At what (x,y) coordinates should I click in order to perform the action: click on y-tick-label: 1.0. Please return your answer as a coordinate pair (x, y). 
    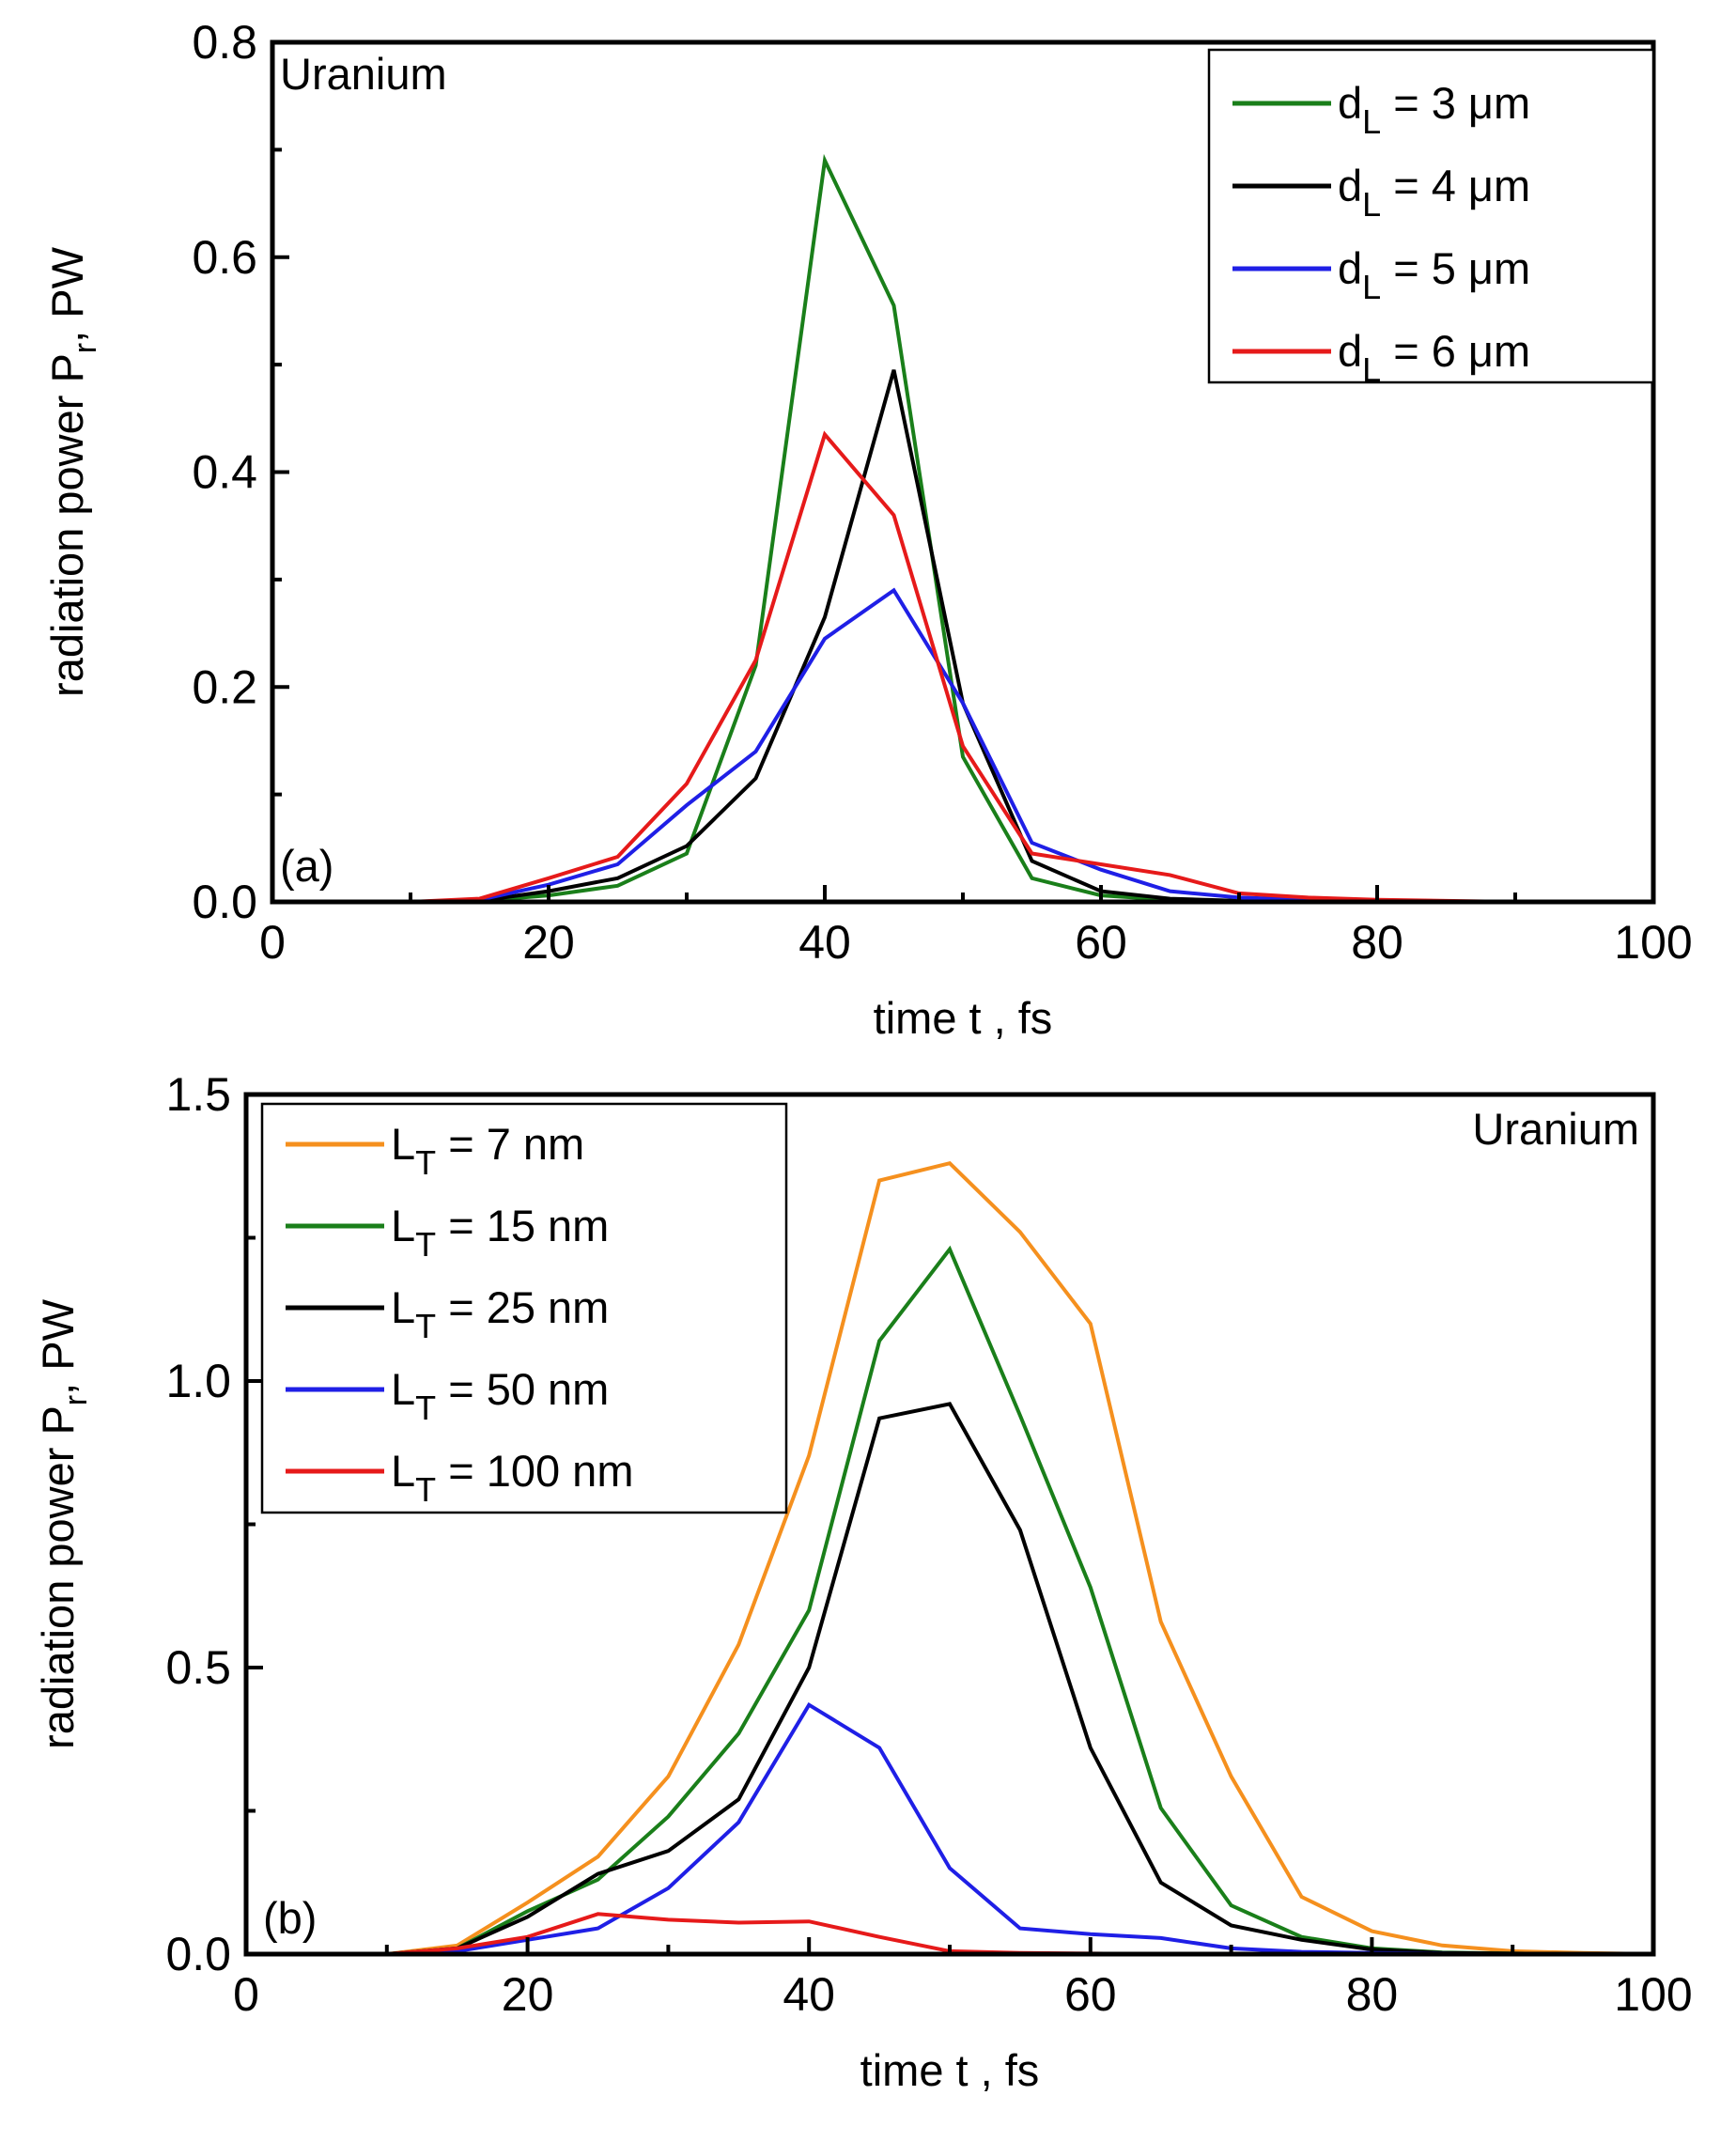
    Looking at the image, I should click on (198, 1381).